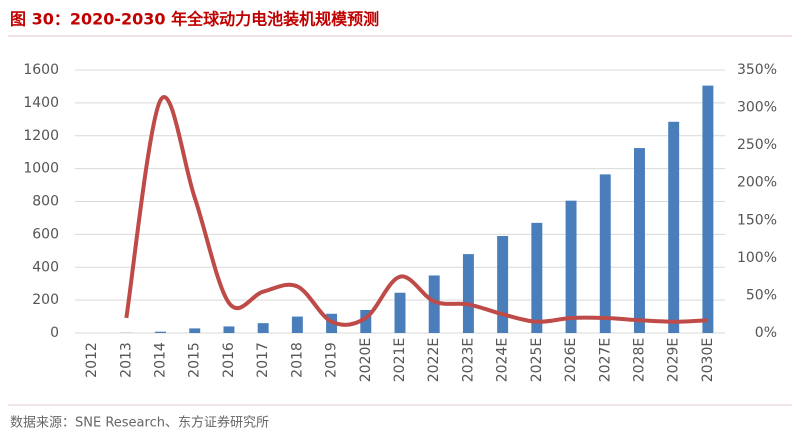  What do you see at coordinates (766, 333) in the screenshot?
I see `y2-tick-label: 0%` at bounding box center [766, 333].